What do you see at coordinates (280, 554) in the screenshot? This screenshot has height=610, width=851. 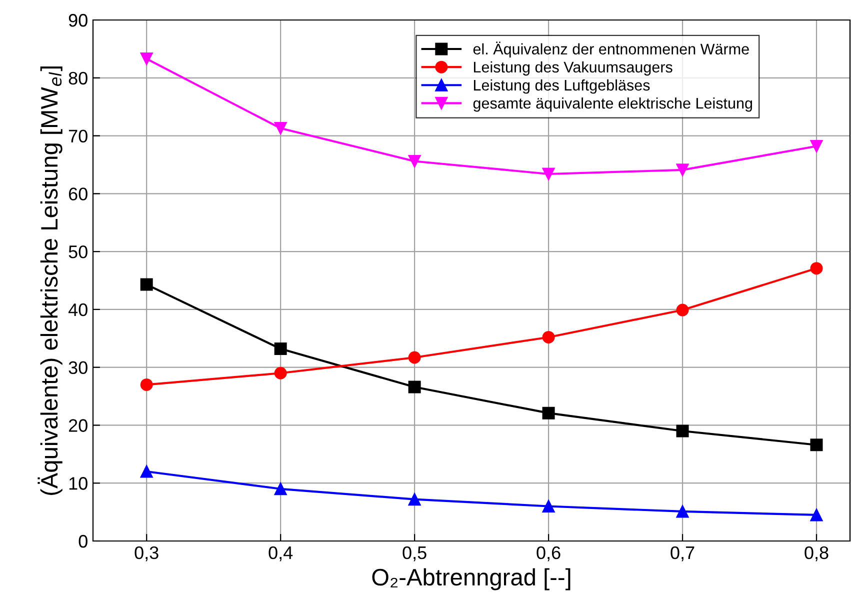 I see `x-tick-label: 0,4` at bounding box center [280, 554].